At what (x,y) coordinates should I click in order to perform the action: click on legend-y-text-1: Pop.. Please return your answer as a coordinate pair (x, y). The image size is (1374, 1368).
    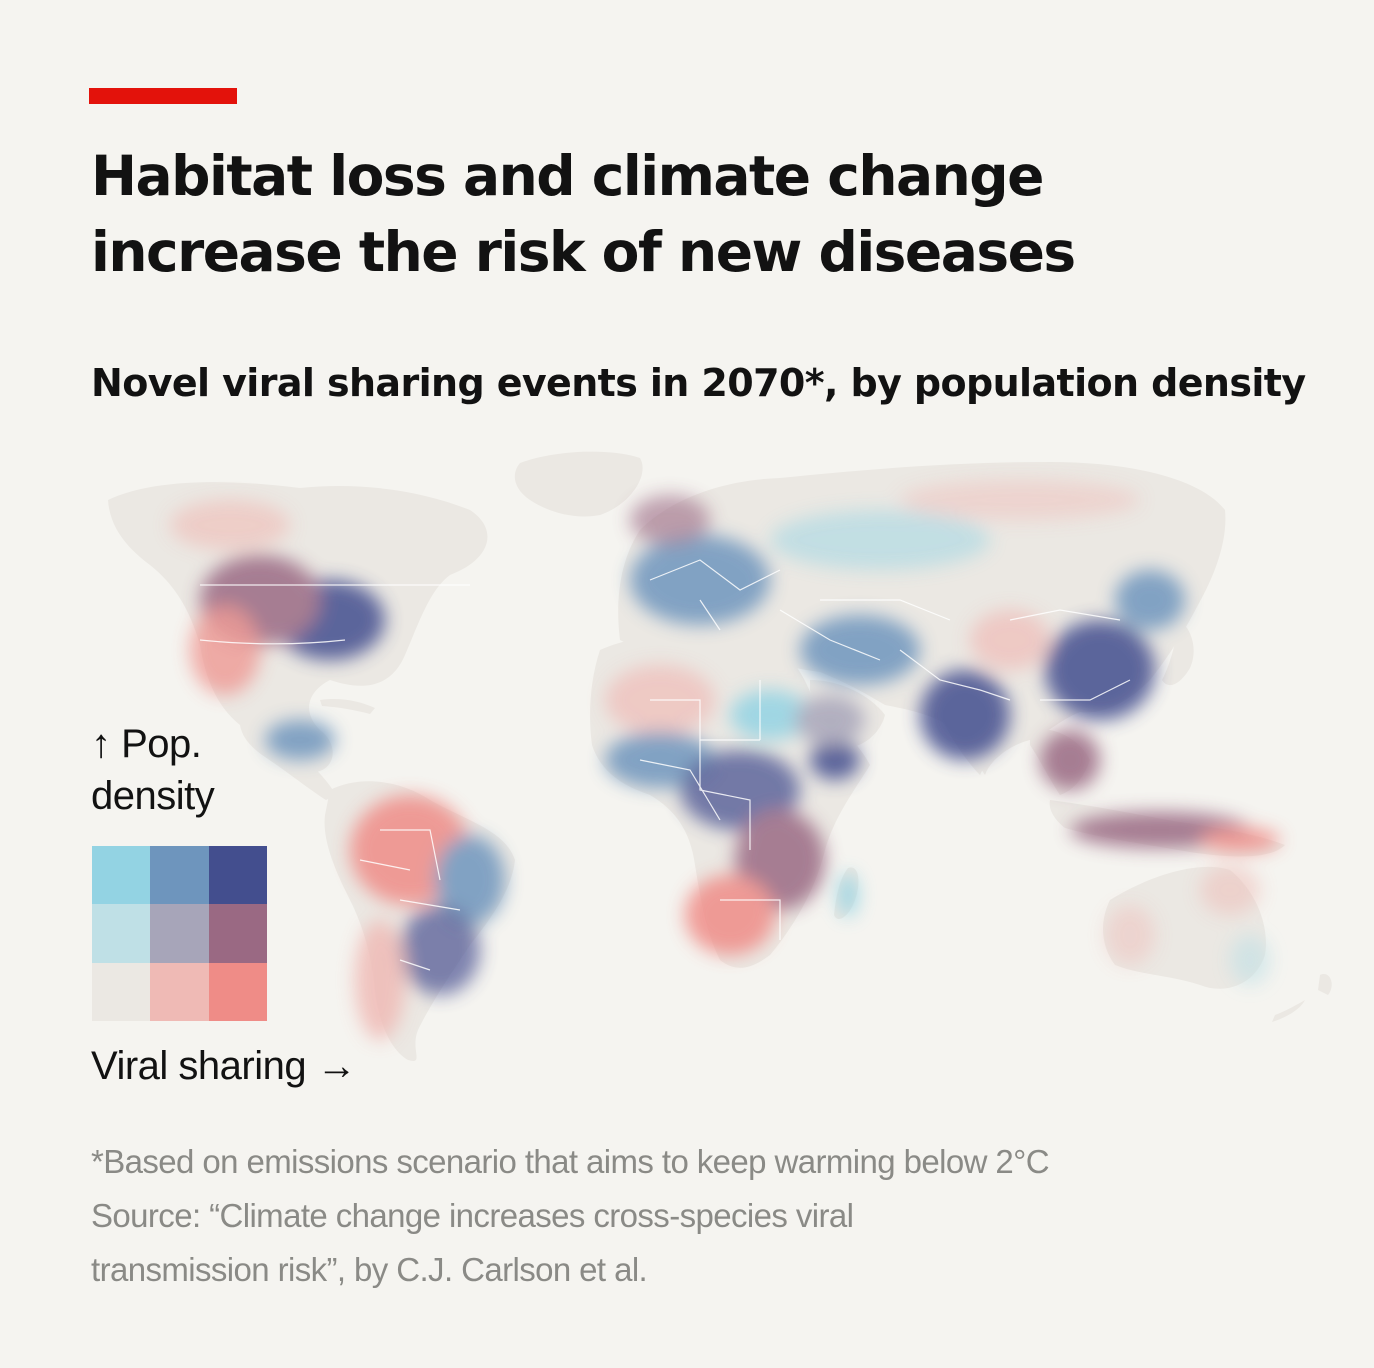
    Looking at the image, I should click on (161, 744).